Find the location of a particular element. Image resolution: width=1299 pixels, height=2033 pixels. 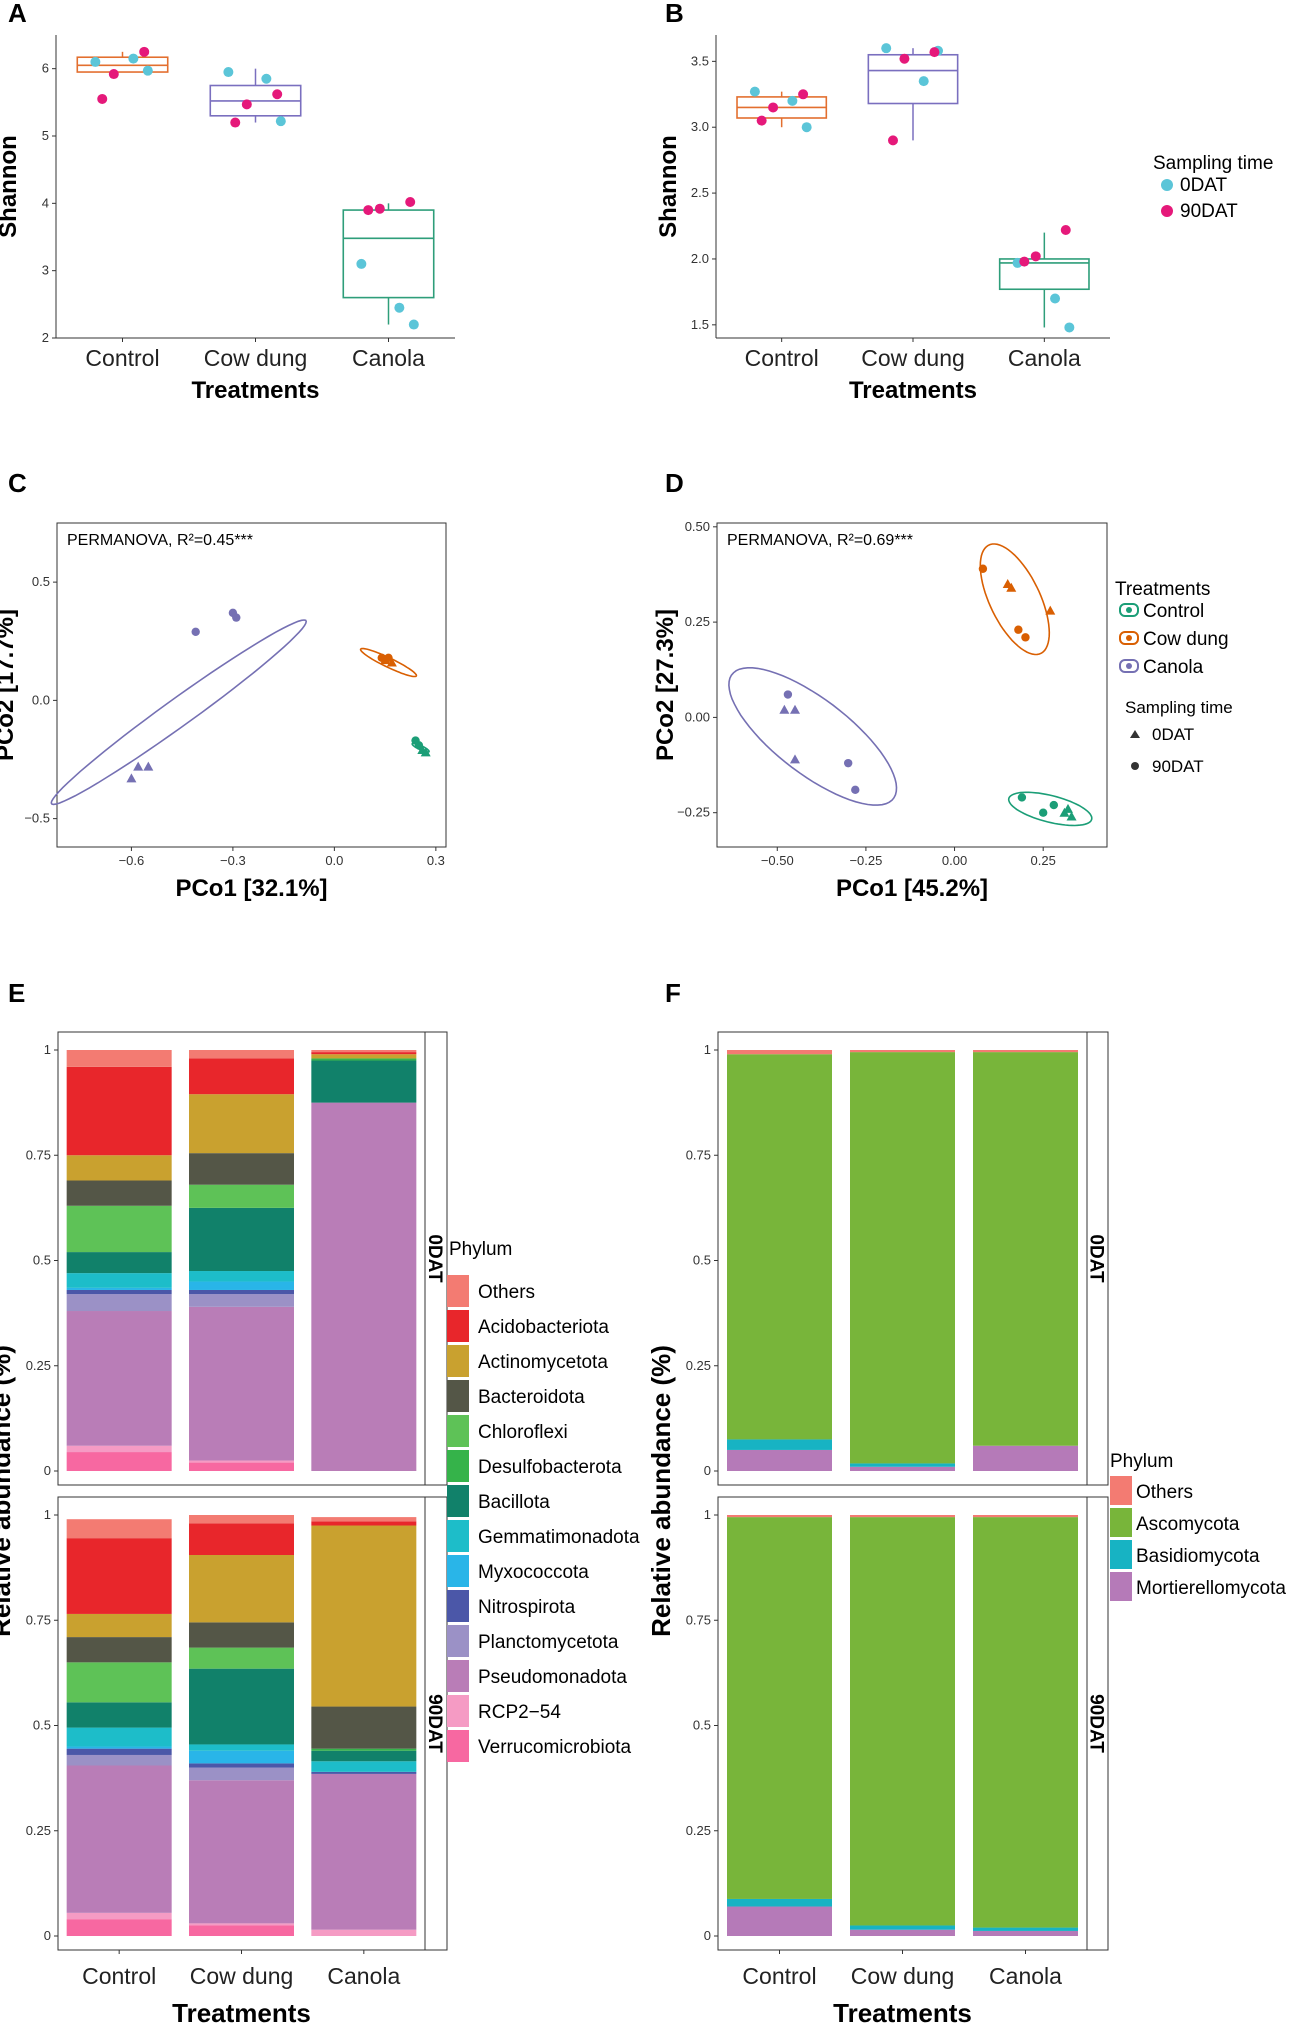

facet-frame is located at coordinates (252, 1258).